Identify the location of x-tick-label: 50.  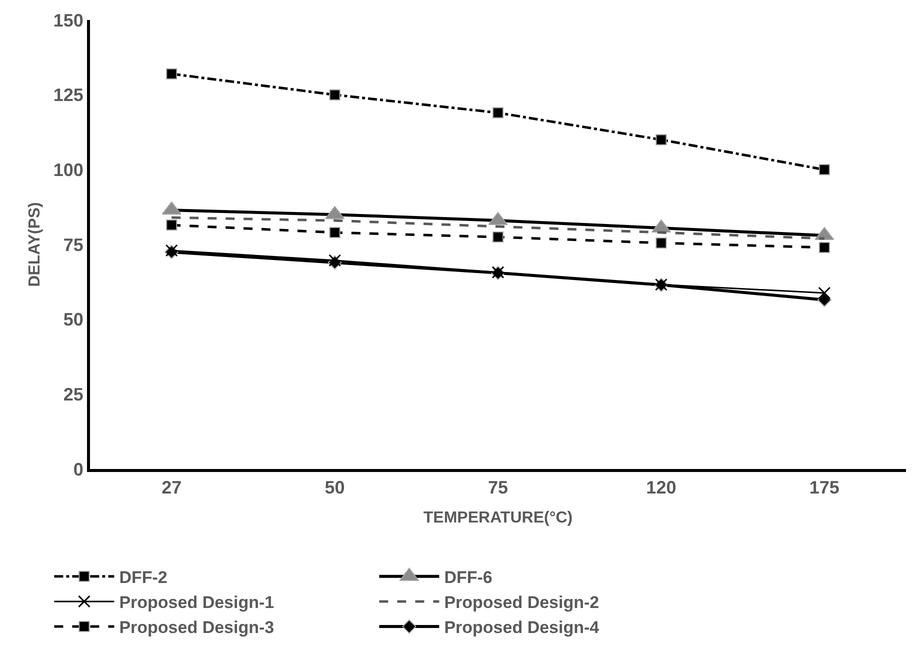
(334, 488).